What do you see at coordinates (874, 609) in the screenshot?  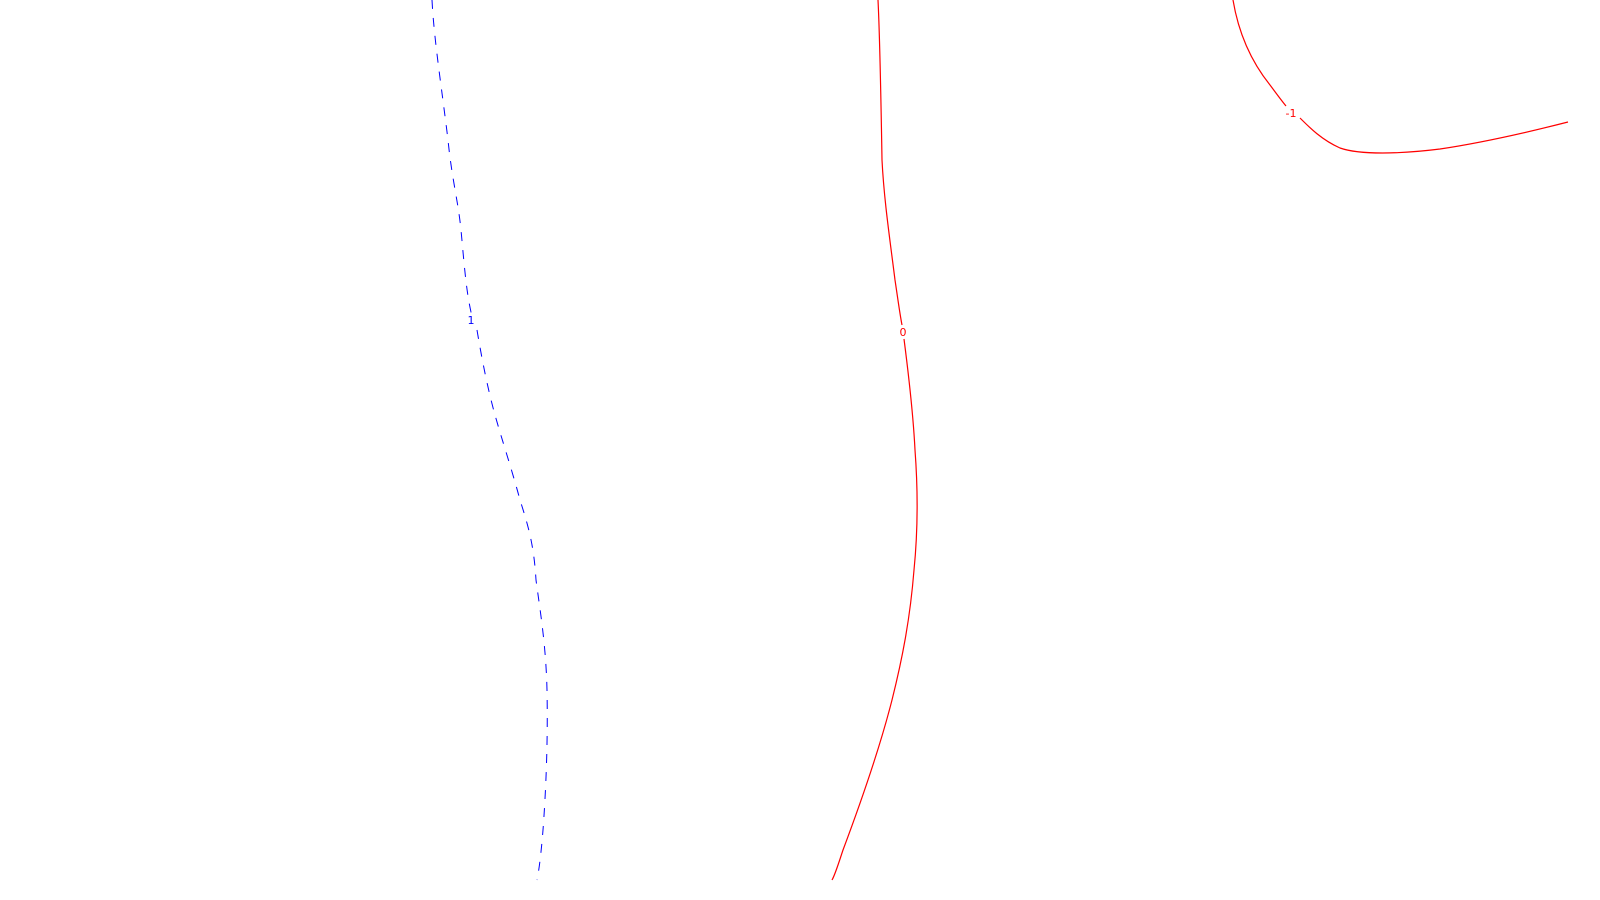 I see `contour-line-level-0-lower` at bounding box center [874, 609].